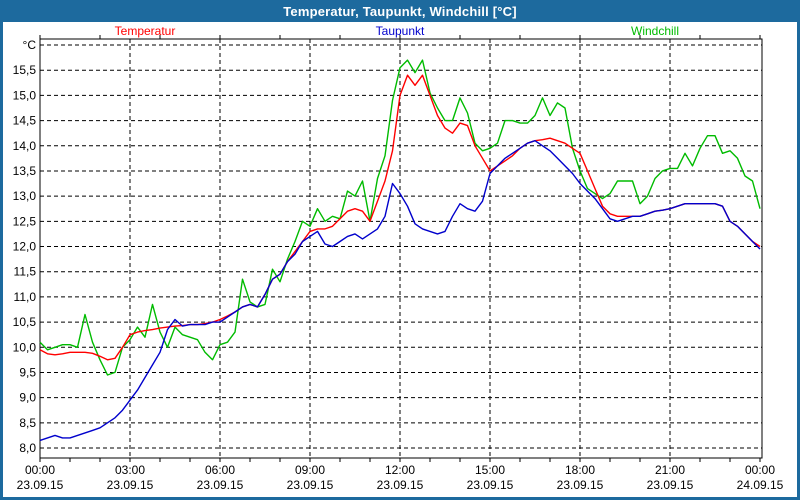 Image resolution: width=800 pixels, height=500 pixels. Describe the element at coordinates (490, 470) in the screenshot. I see `x-axis-time-label: 15:00` at that location.